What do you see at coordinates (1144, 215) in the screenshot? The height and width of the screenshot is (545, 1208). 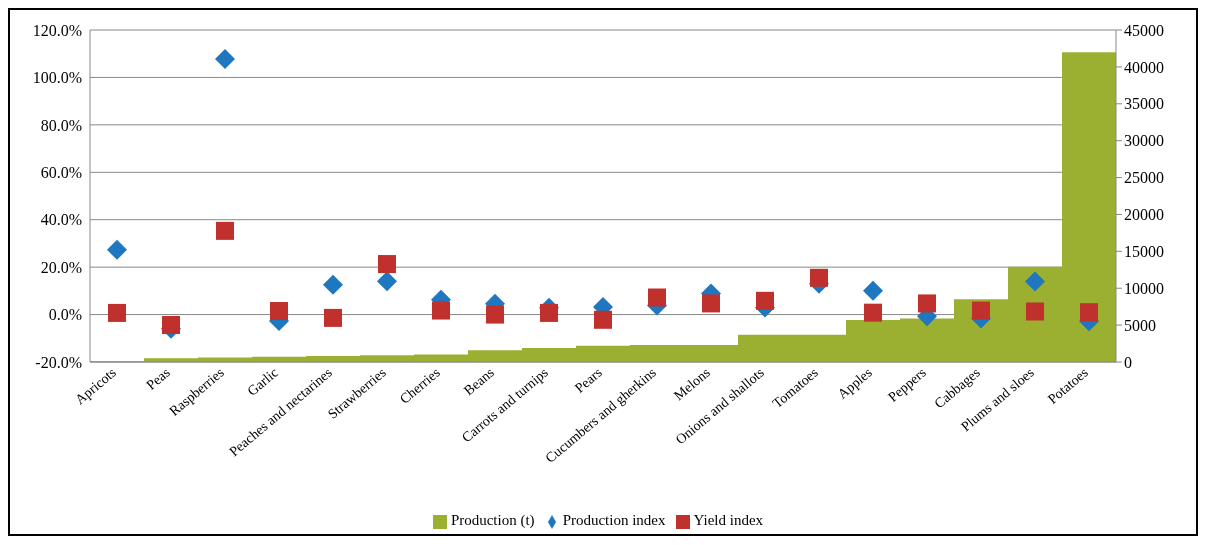 I see `y2-tick-label: 20000` at bounding box center [1144, 215].